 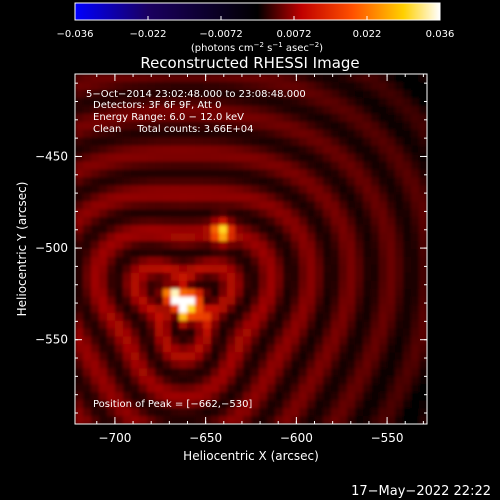 I want to click on colorbar, so click(x=257, y=11).